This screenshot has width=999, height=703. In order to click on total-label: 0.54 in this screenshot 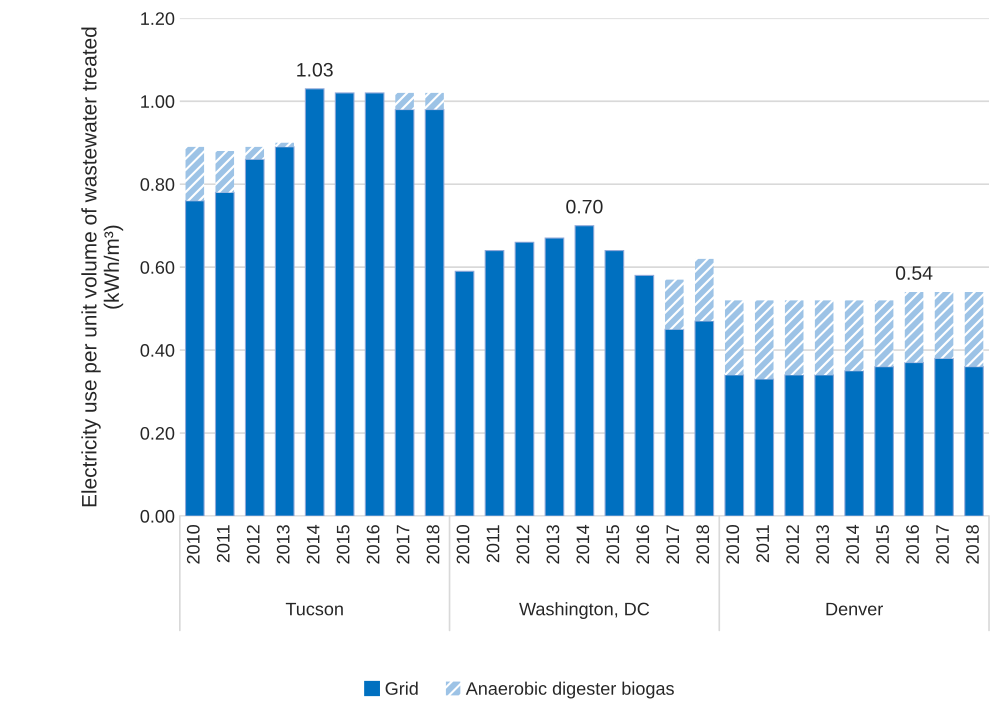, I will do `click(914, 273)`.